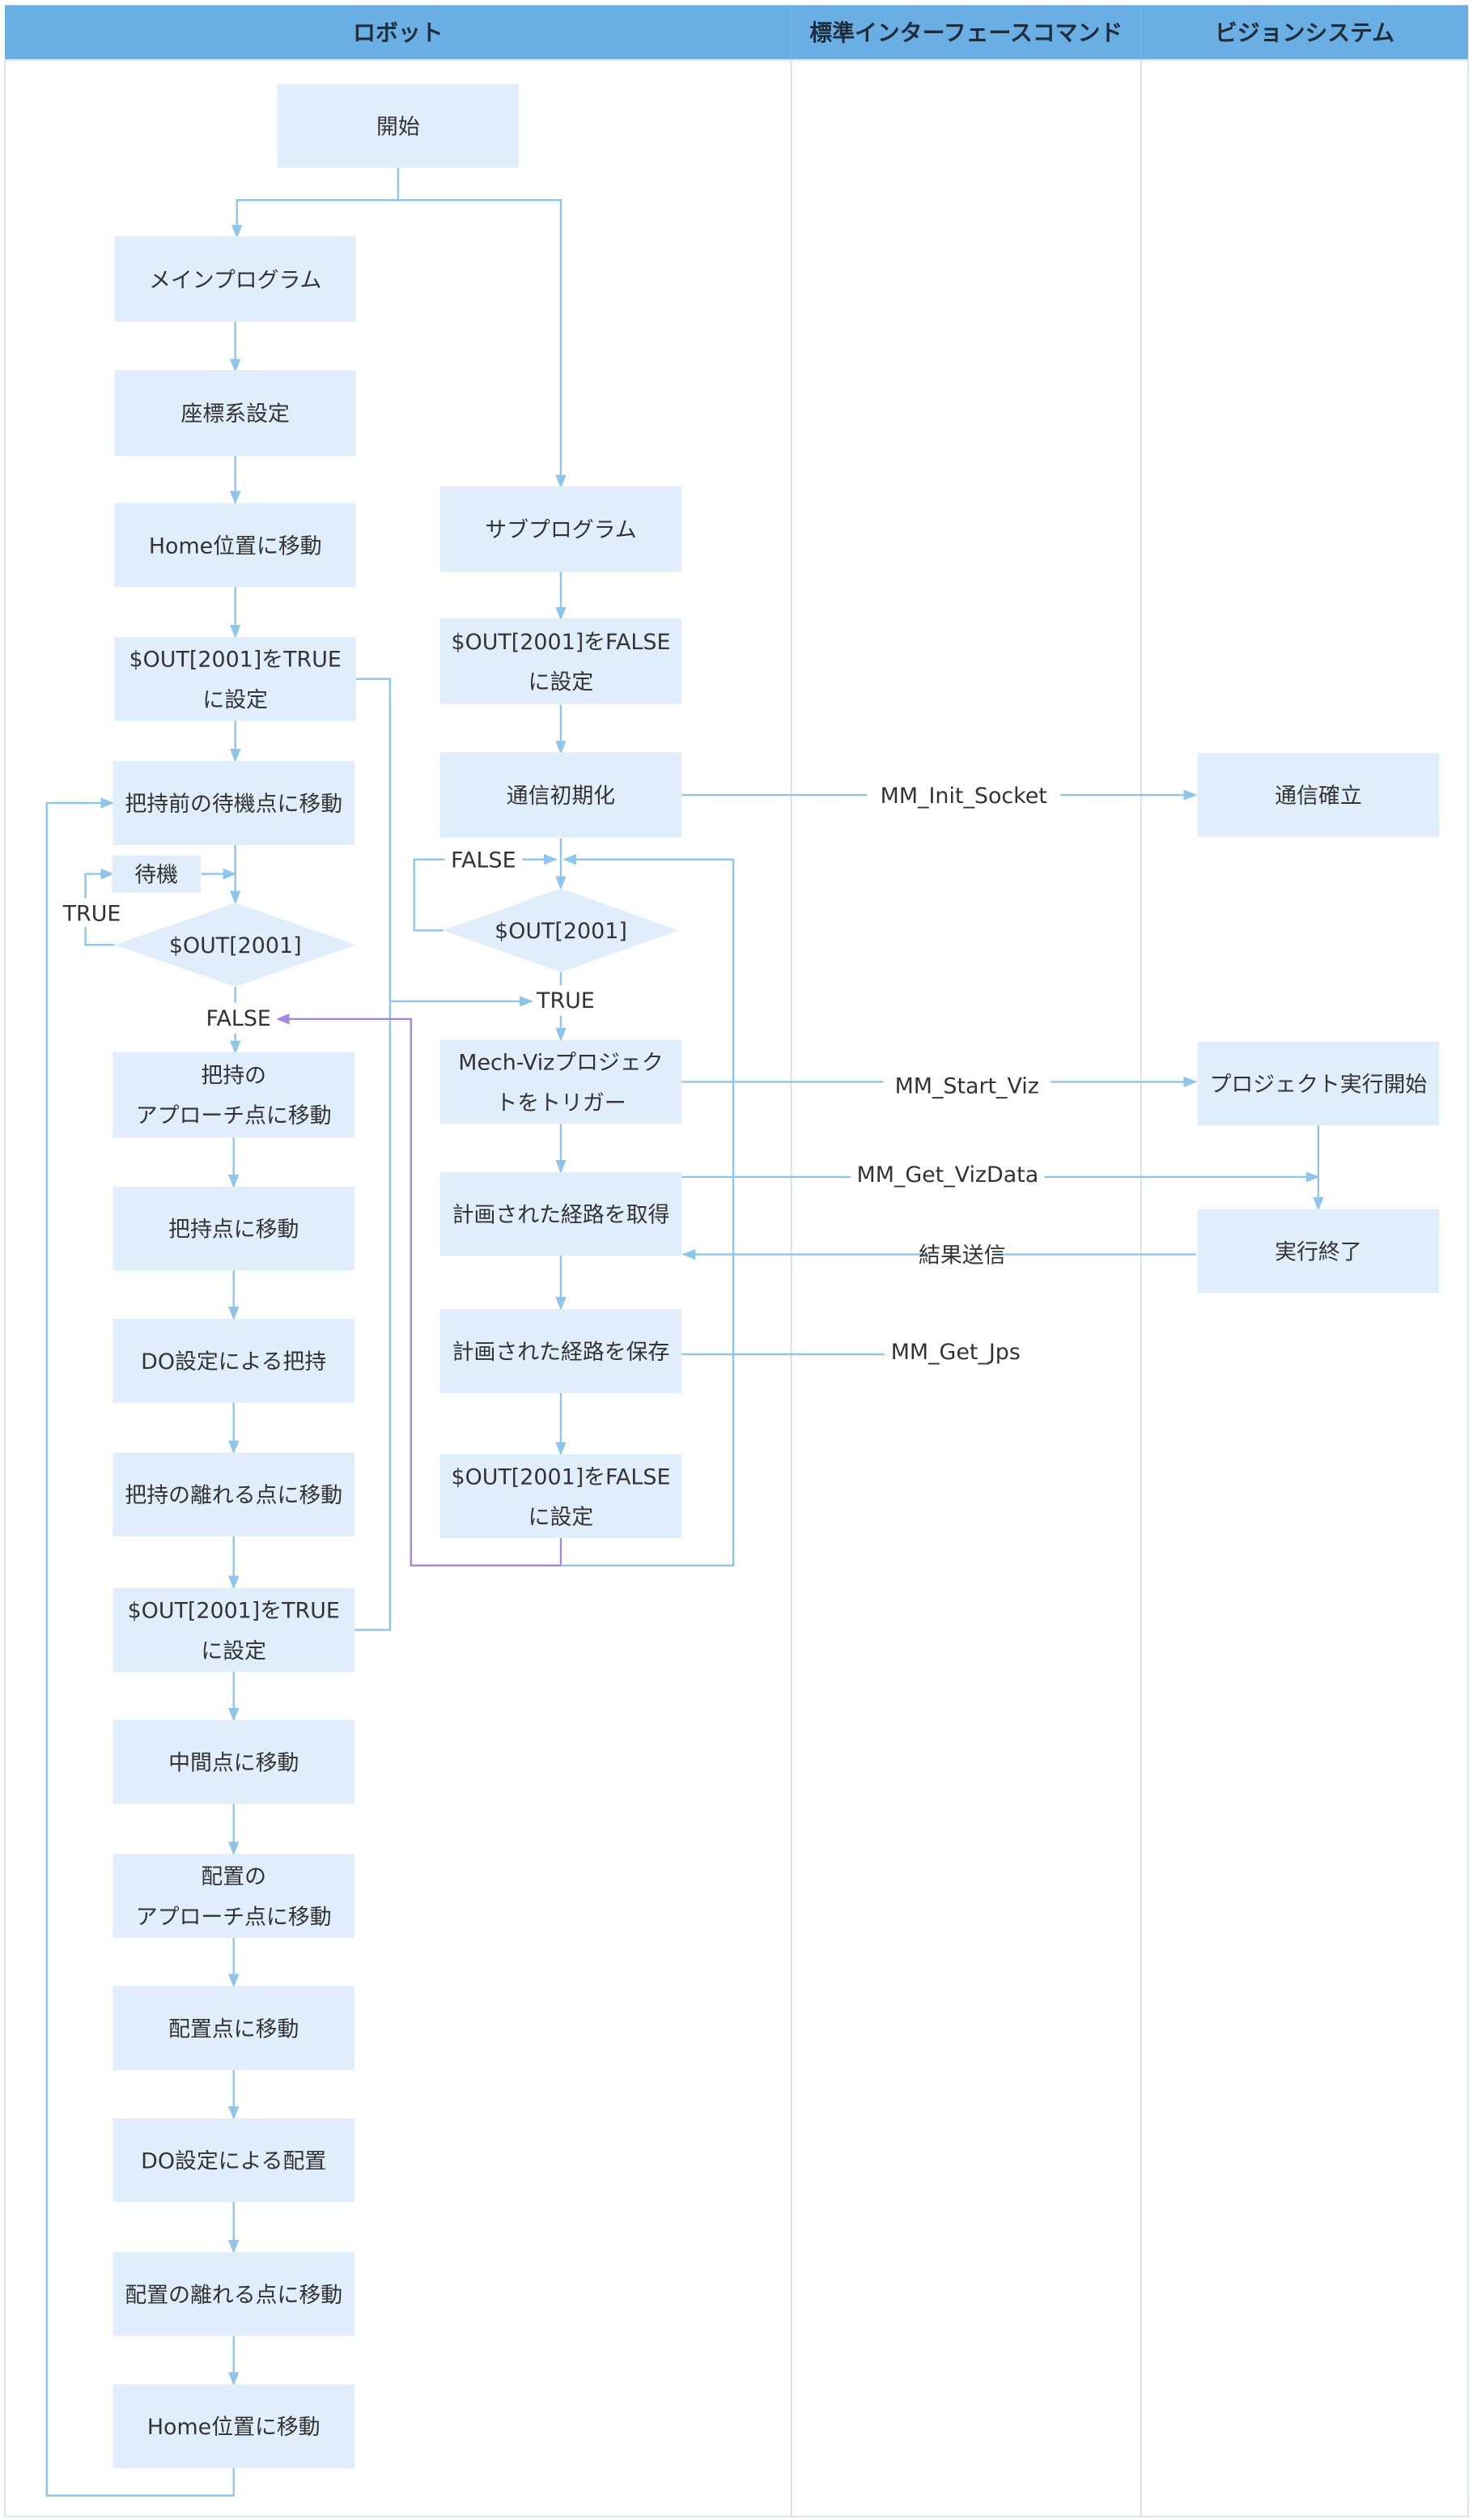 This screenshot has width=1473, height=2520. I want to click on node-label: 待機, so click(156, 876).